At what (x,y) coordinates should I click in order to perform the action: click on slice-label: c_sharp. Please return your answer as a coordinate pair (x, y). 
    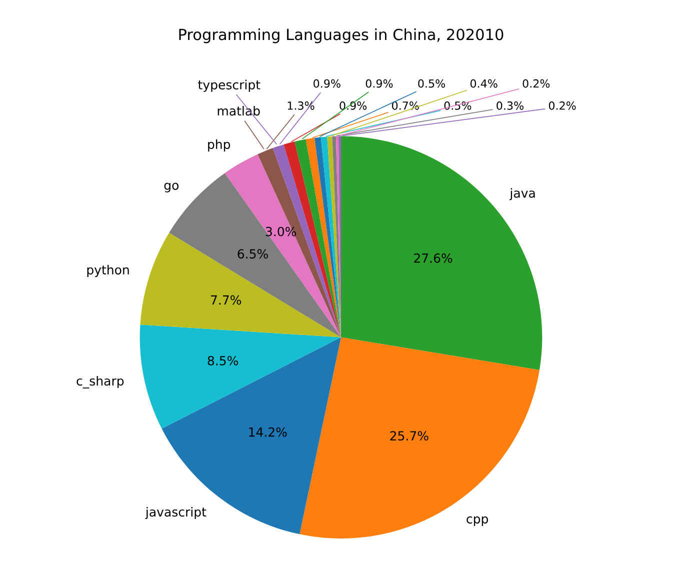
    Looking at the image, I should click on (100, 382).